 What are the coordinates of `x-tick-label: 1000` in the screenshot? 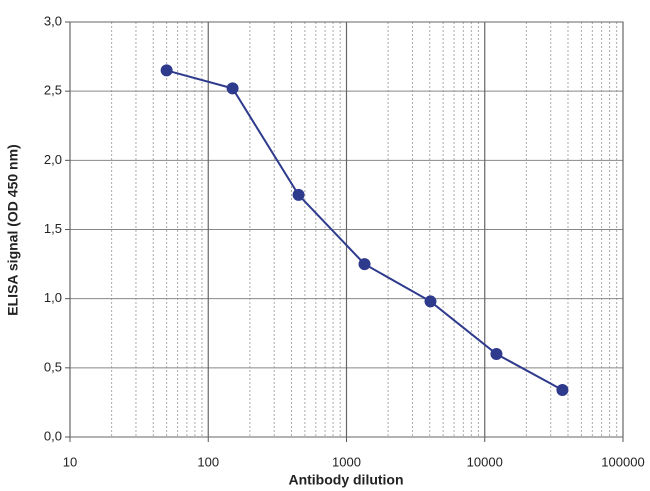 It's located at (346, 461).